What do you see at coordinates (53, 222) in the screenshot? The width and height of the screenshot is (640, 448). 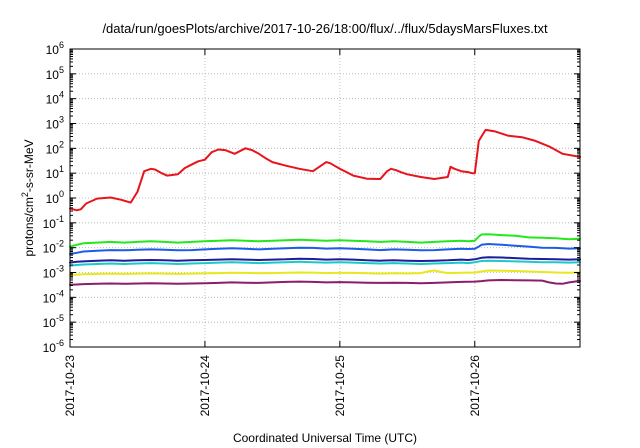 I see `y-tick-label: 10⁻¹` at bounding box center [53, 222].